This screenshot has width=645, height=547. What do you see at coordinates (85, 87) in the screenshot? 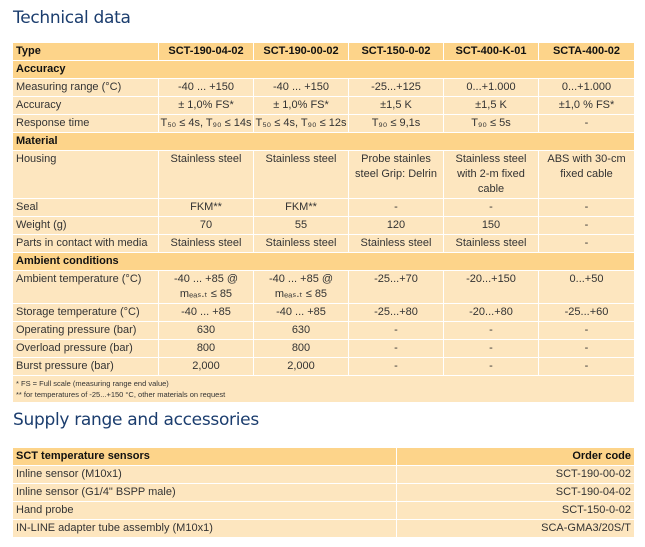
I see `row-label: Measuring range (°C)` at bounding box center [85, 87].